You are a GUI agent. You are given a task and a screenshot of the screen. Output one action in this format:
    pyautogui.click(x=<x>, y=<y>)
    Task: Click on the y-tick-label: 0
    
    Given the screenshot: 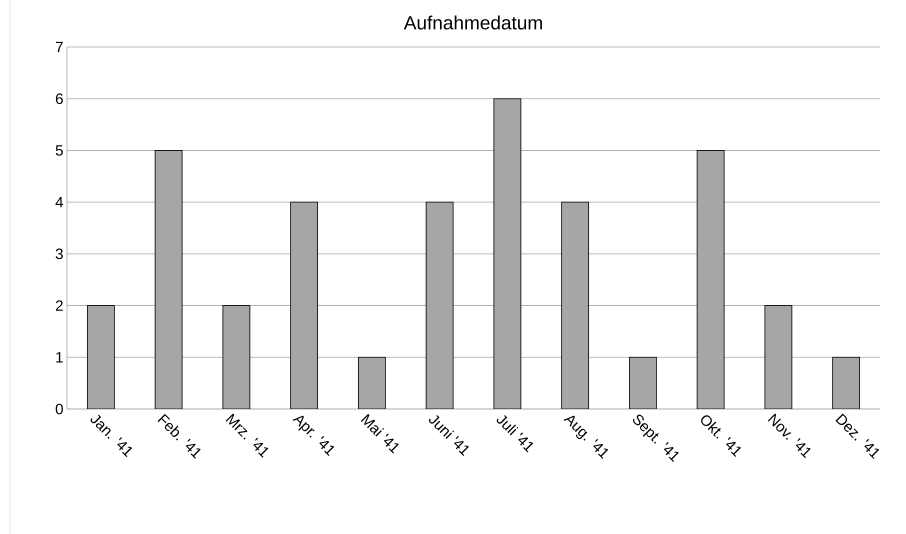 What is the action you would take?
    pyautogui.click(x=59, y=409)
    